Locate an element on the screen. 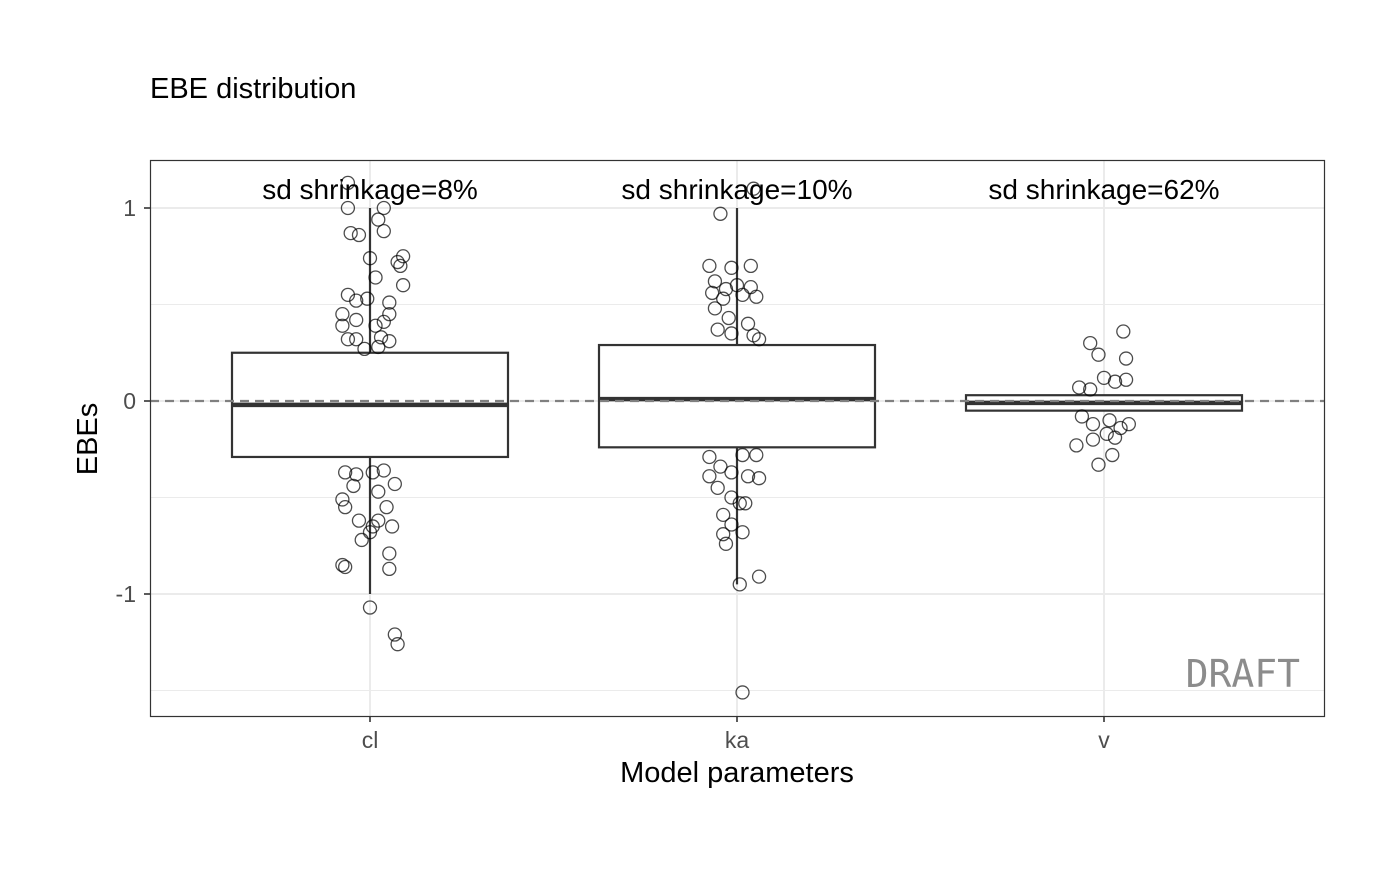  annotation-shrinkage-ka: sd shrinkage=10% is located at coordinates (736, 189).